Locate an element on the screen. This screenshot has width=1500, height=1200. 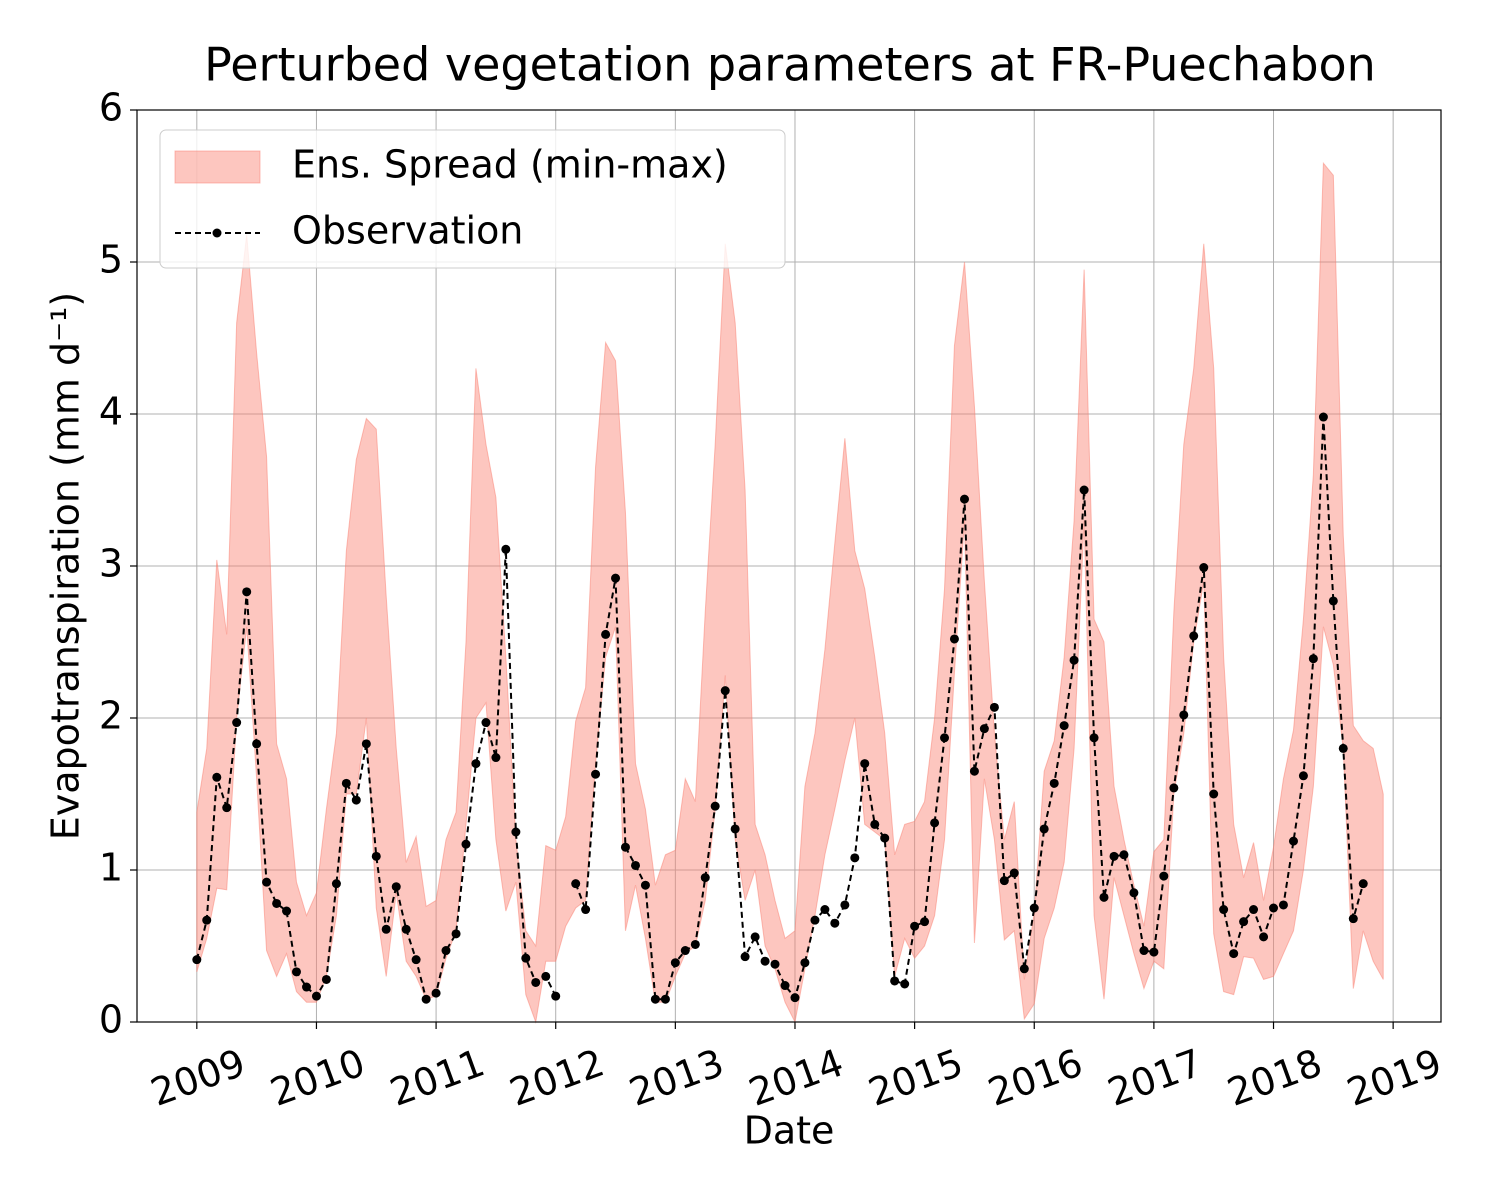
legend: Ens. Spread (min-max) Observation is located at coordinates (472, 199).